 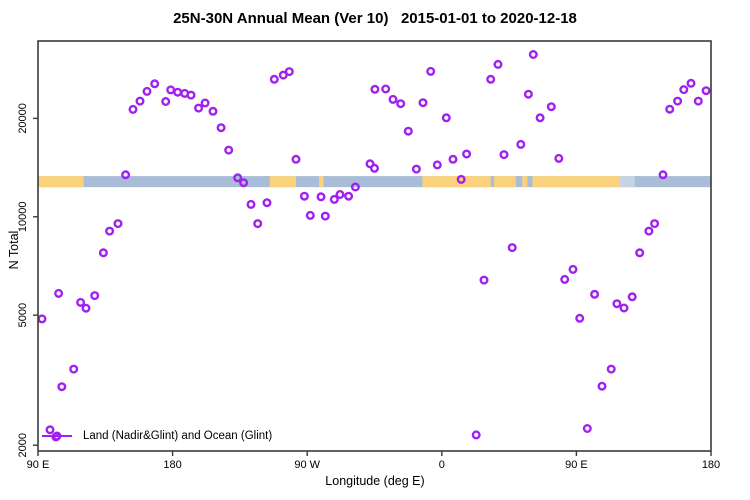 What do you see at coordinates (442, 465) in the screenshot?
I see `x-tick-label: 0` at bounding box center [442, 465].